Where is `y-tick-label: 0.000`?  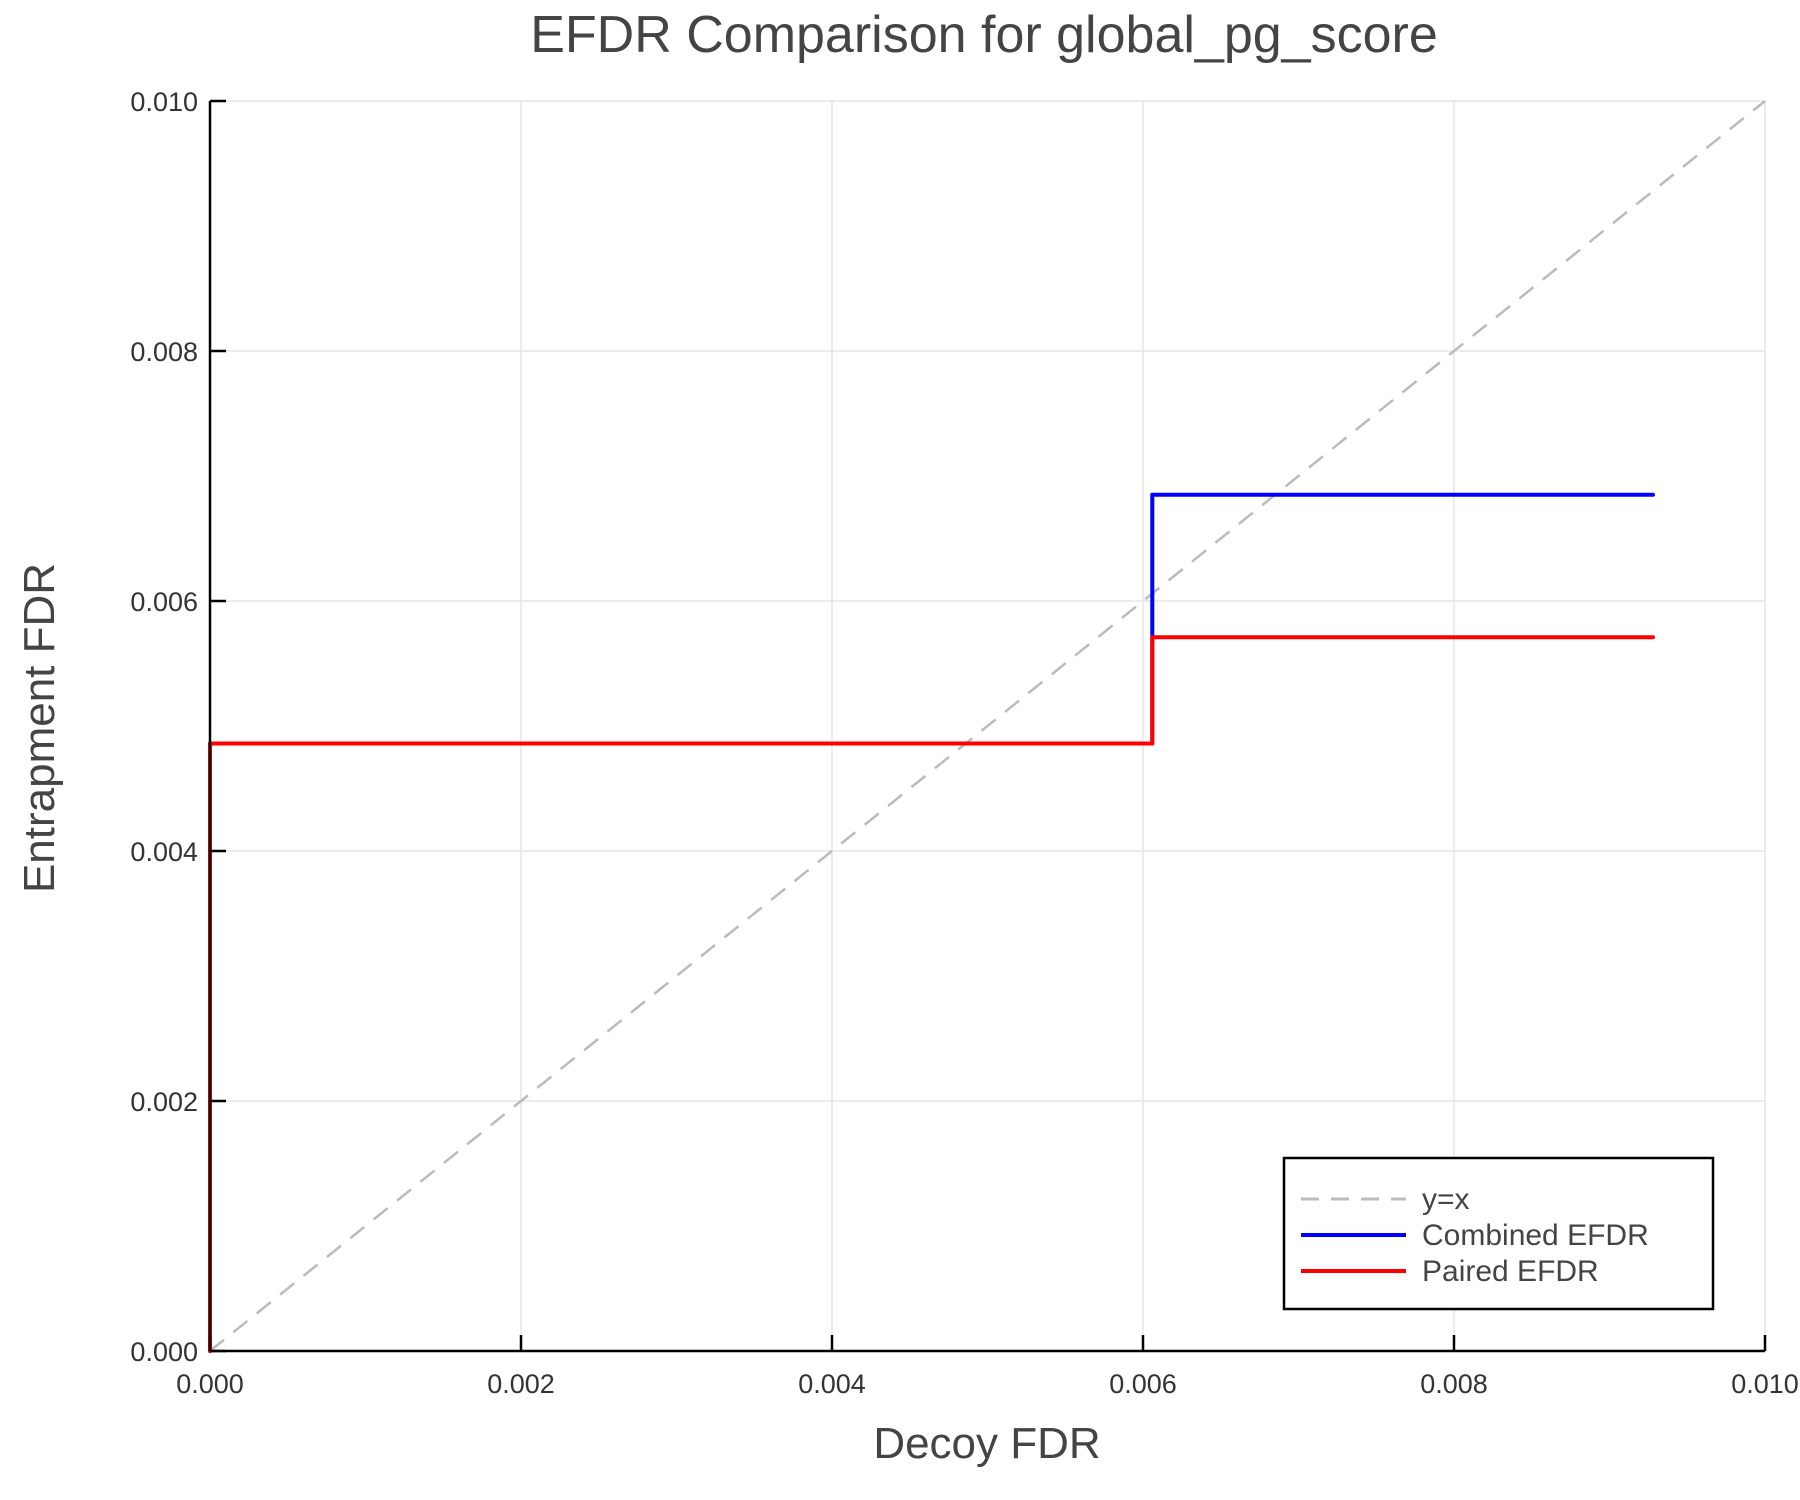 y-tick-label: 0.000 is located at coordinates (164, 1352).